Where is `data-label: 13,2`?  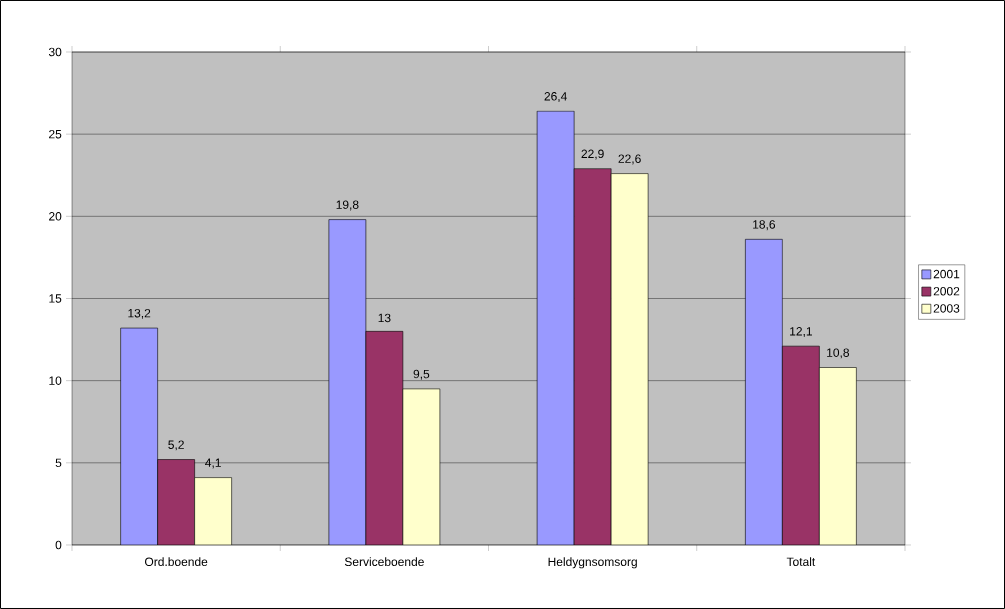 data-label: 13,2 is located at coordinates (139, 313).